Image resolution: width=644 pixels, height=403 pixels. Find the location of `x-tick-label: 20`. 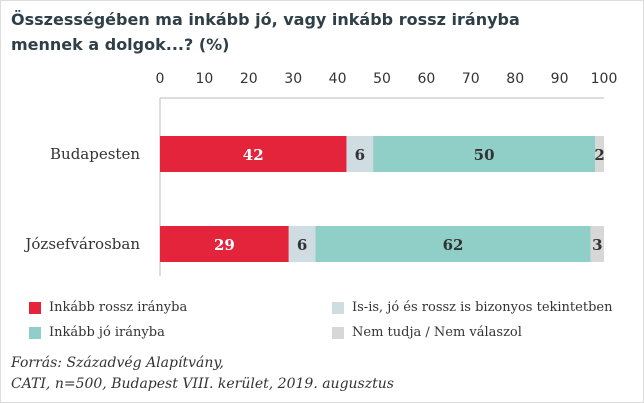

x-tick-label: 20 is located at coordinates (249, 79).